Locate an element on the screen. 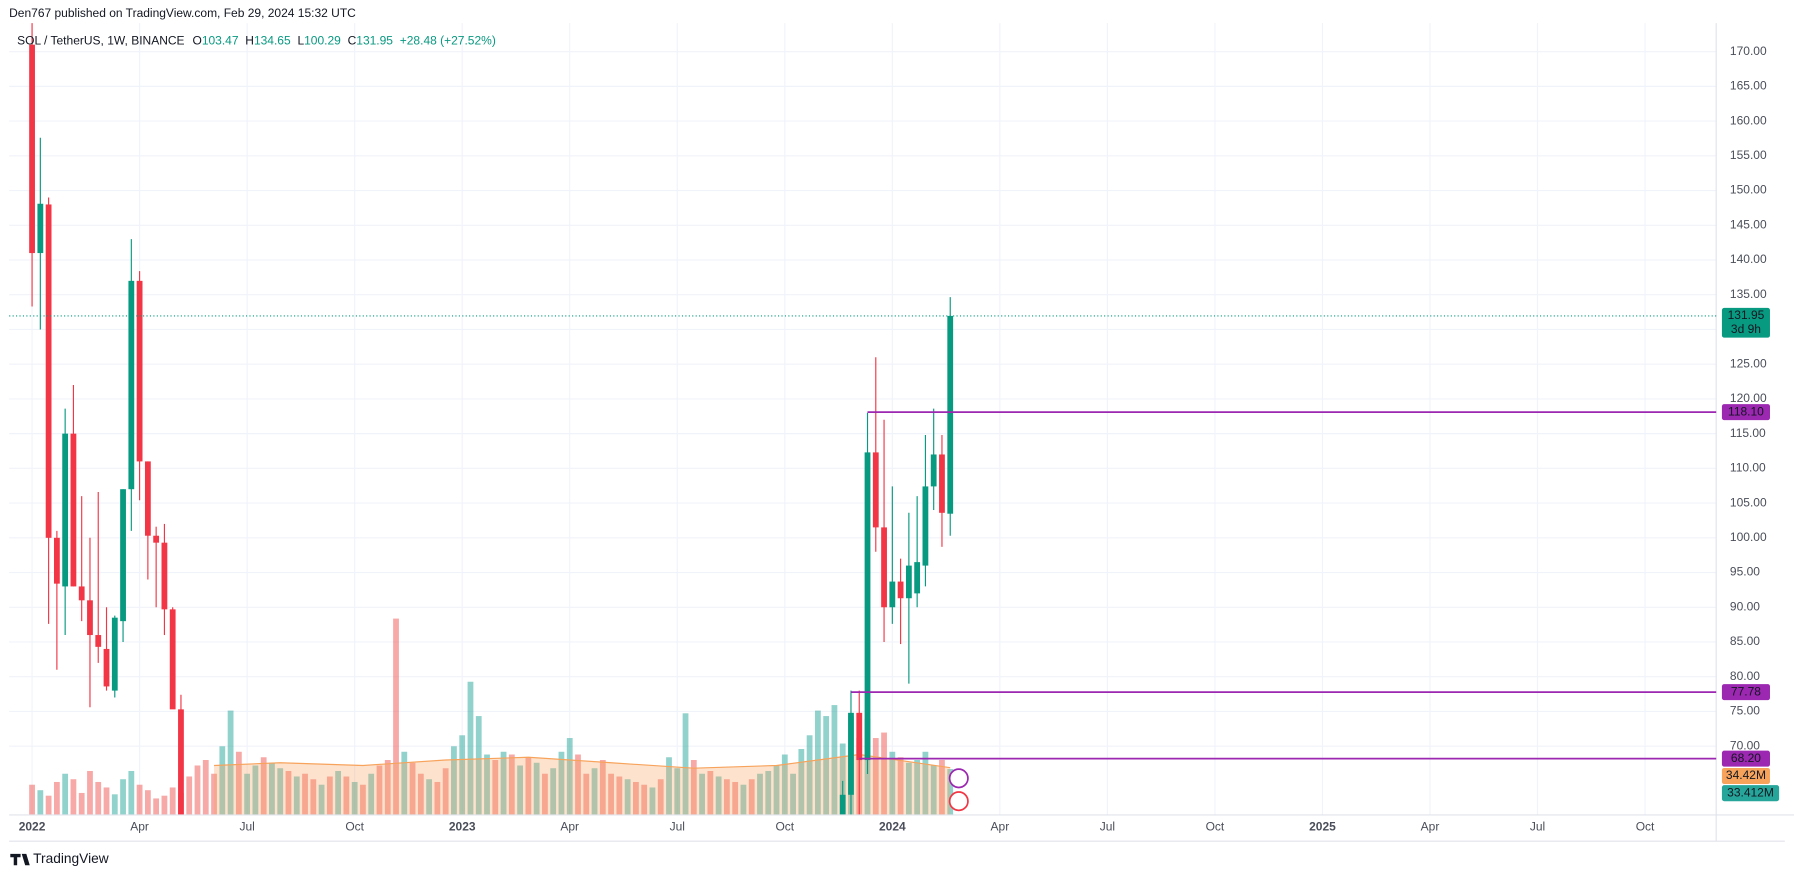  x-tick-label: 2022 is located at coordinates (32, 827).